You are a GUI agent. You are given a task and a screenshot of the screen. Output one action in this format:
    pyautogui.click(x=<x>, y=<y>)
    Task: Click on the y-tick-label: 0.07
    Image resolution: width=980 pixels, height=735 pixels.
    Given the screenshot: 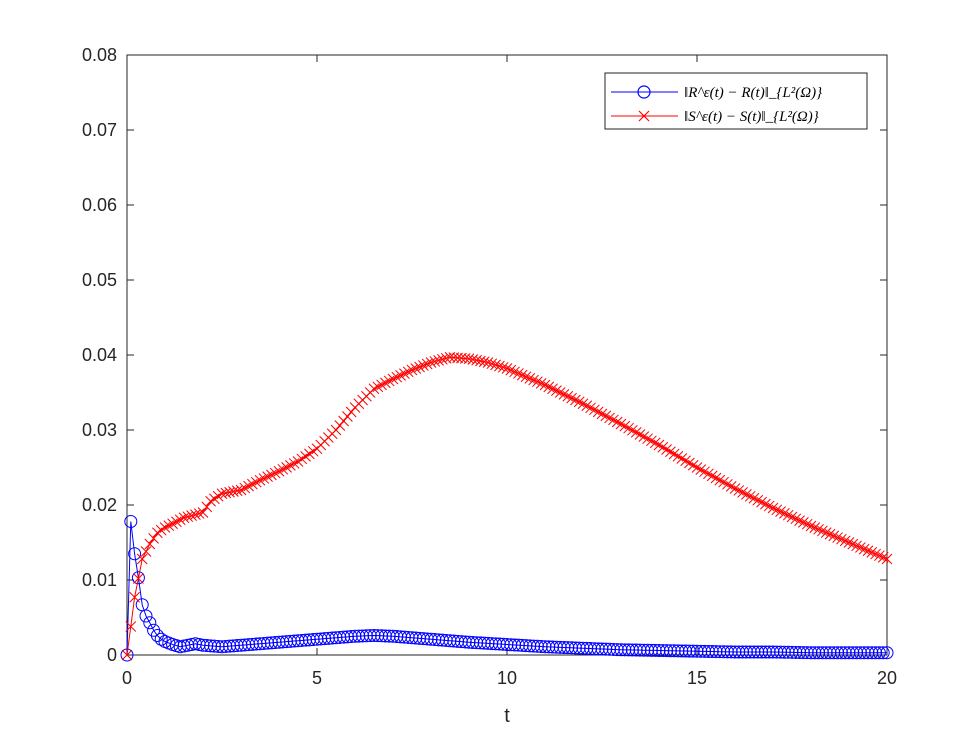 What is the action you would take?
    pyautogui.click(x=99, y=130)
    